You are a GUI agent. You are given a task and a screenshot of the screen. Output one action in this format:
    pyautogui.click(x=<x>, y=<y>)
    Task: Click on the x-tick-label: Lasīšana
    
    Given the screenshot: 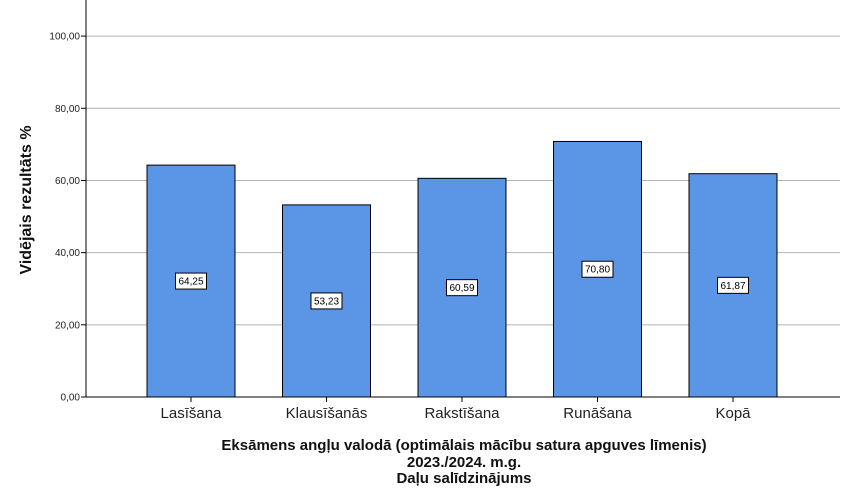 What is the action you would take?
    pyautogui.click(x=192, y=413)
    